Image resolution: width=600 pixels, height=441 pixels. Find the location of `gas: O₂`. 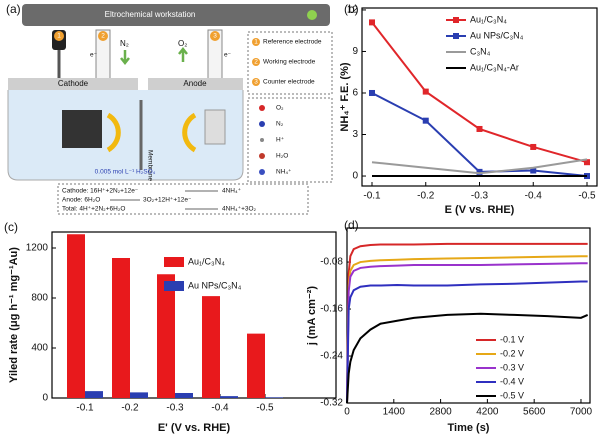

gas: O₂ is located at coordinates (182, 43).